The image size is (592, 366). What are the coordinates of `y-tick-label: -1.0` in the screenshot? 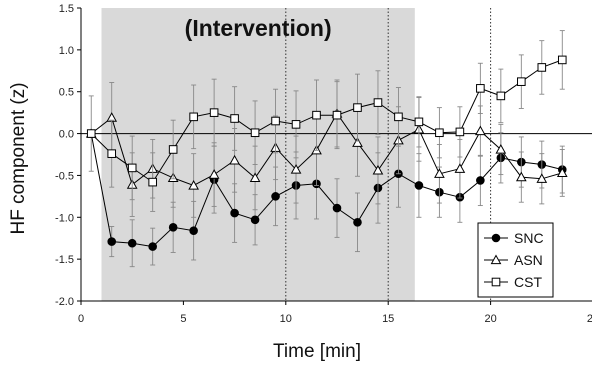 It's located at (64, 218).